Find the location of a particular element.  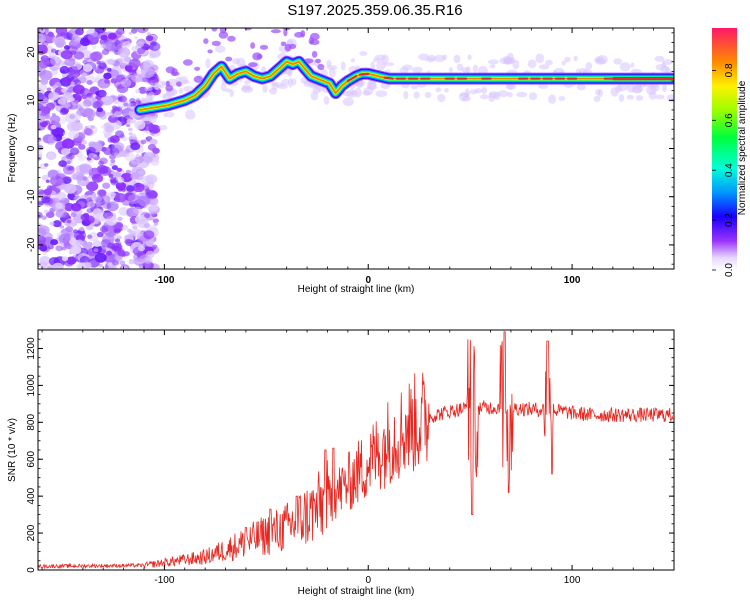

ytick-label: -20 is located at coordinates (31, 244).